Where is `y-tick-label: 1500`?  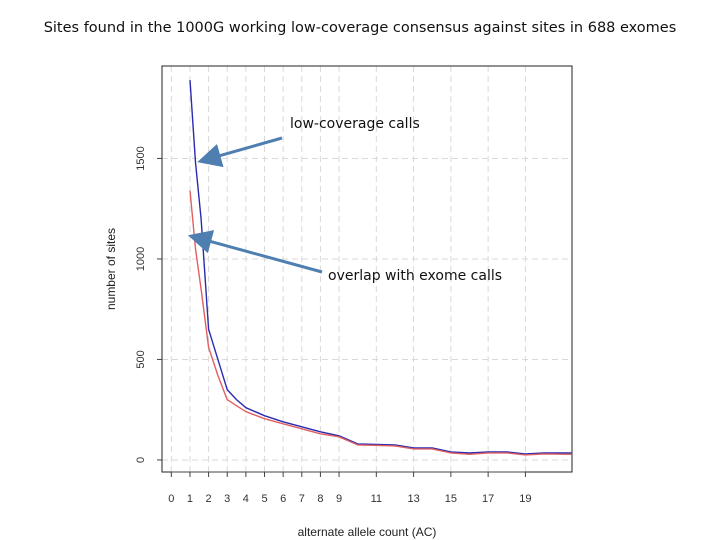
y-tick-label: 1500 is located at coordinates (141, 158).